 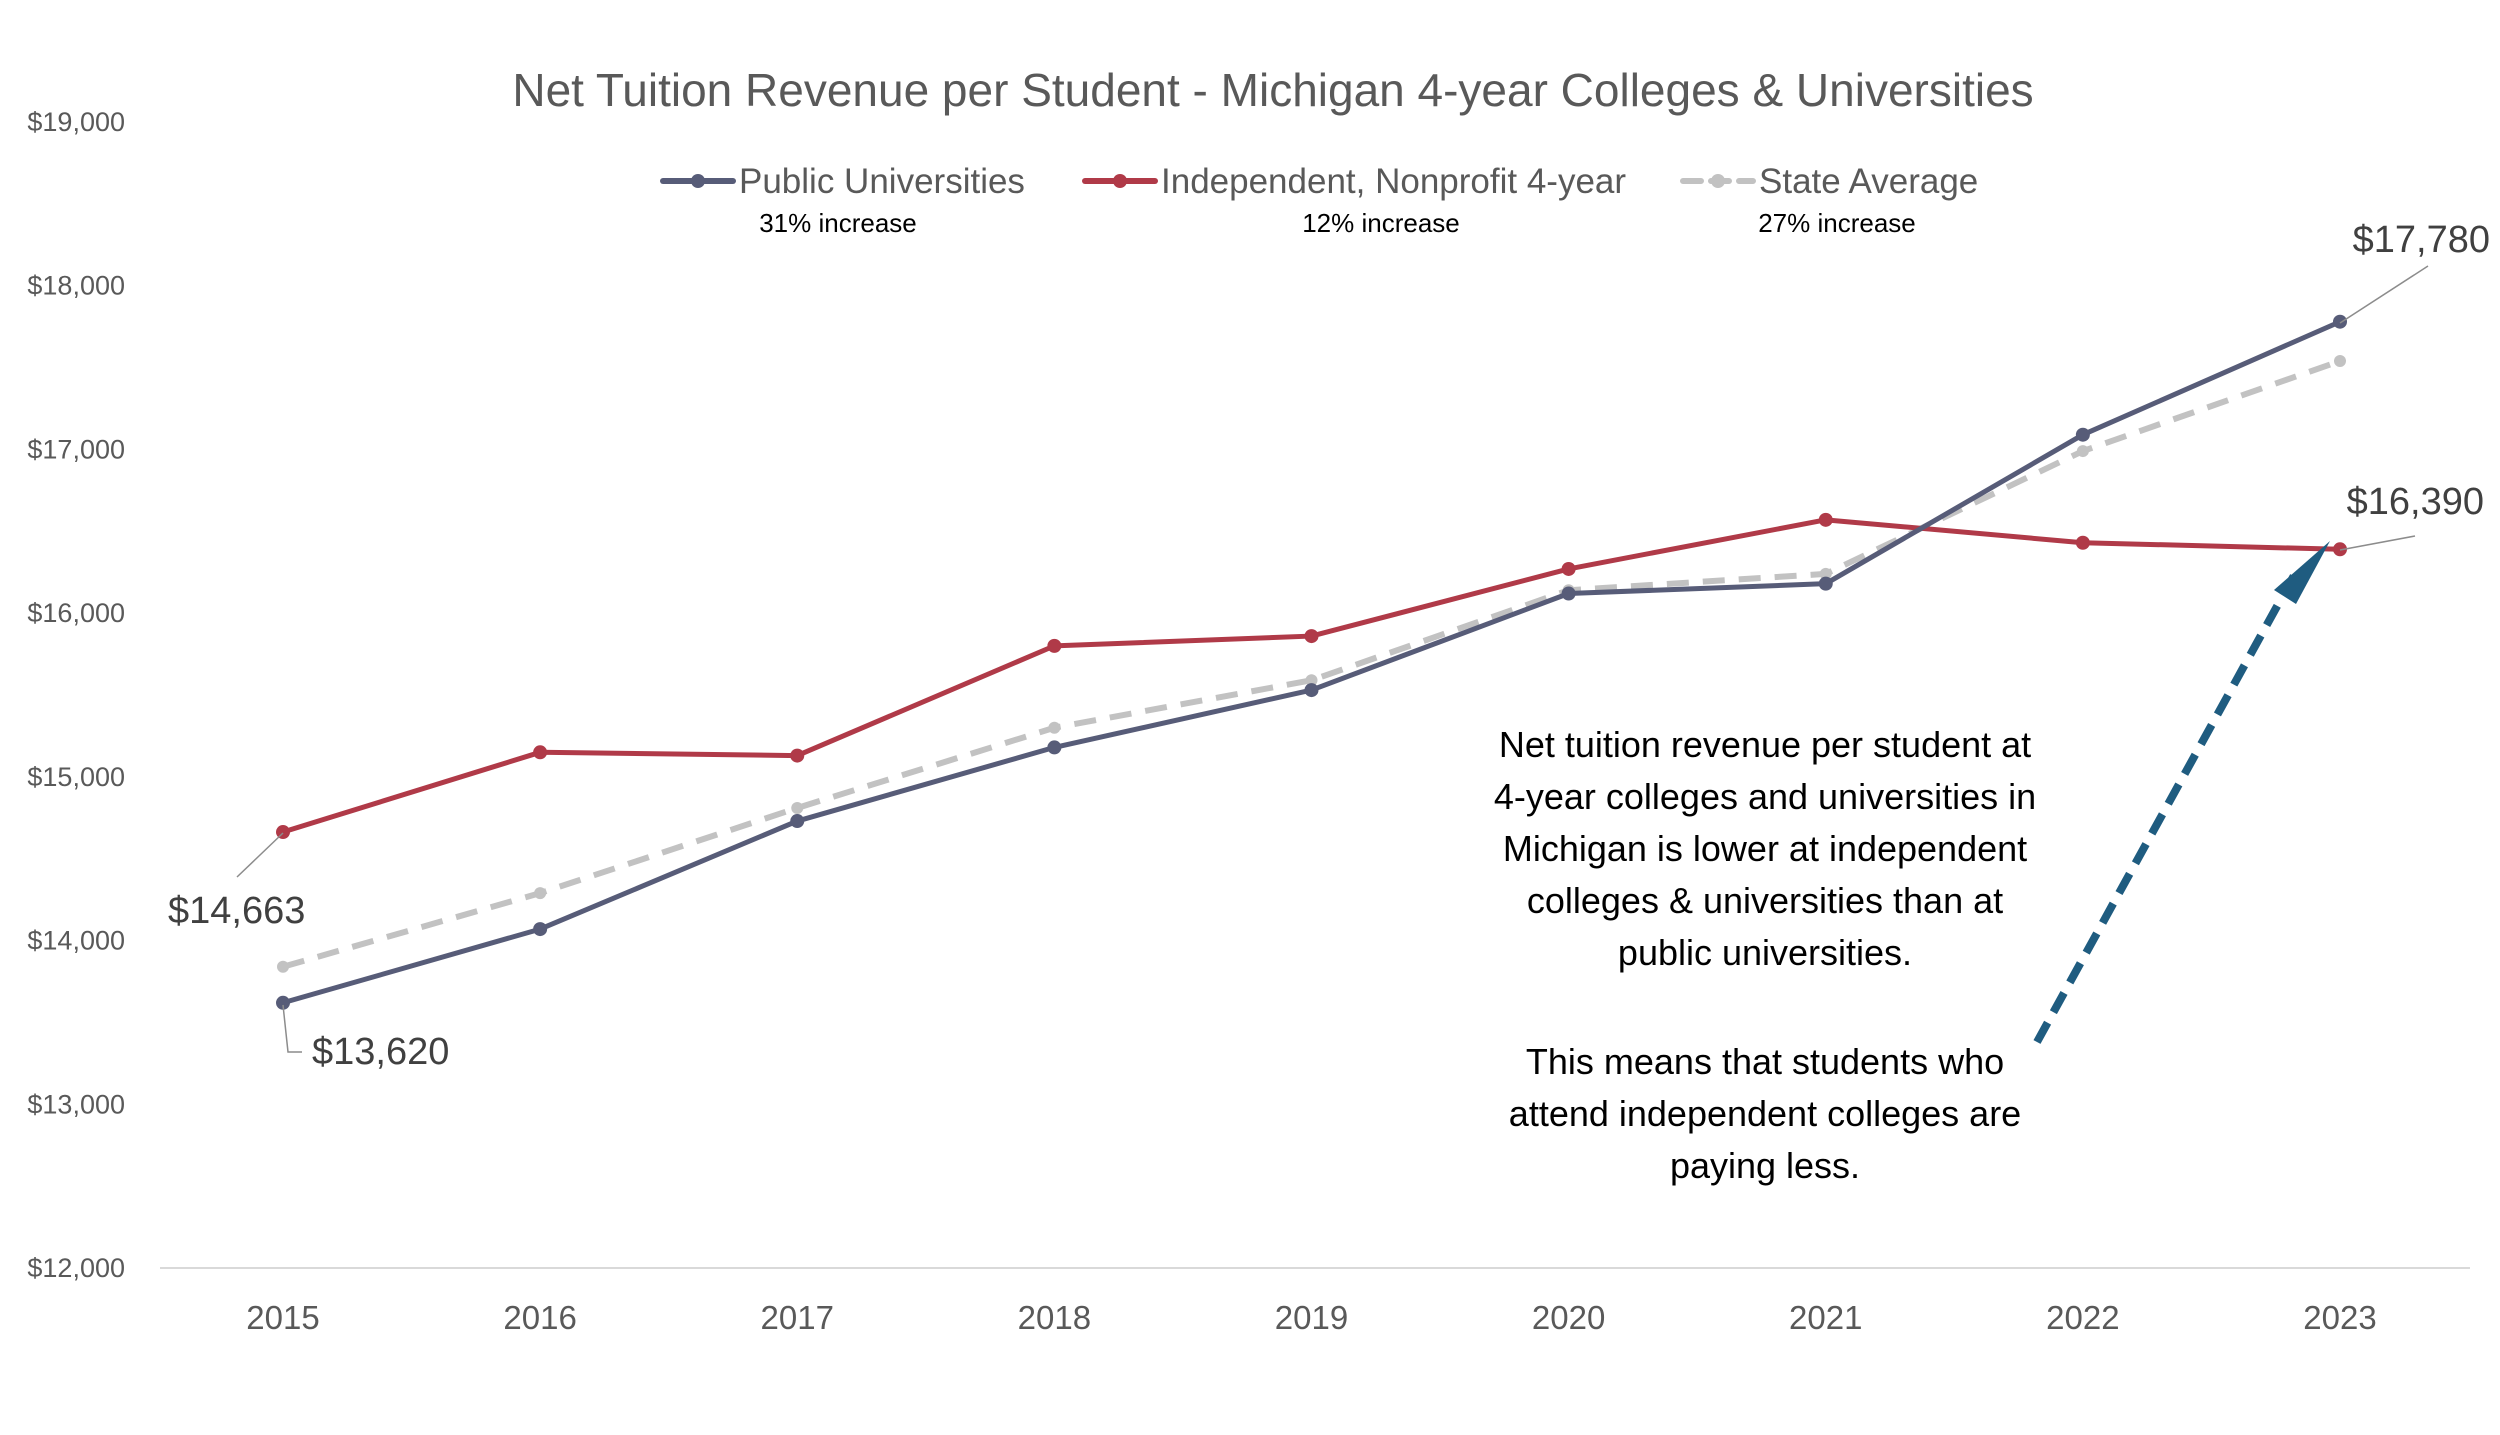 I want to click on x-axis: 2015 2016 2017 2018 2019 2020 2021 2022 2023, so click(x=1315, y=1301).